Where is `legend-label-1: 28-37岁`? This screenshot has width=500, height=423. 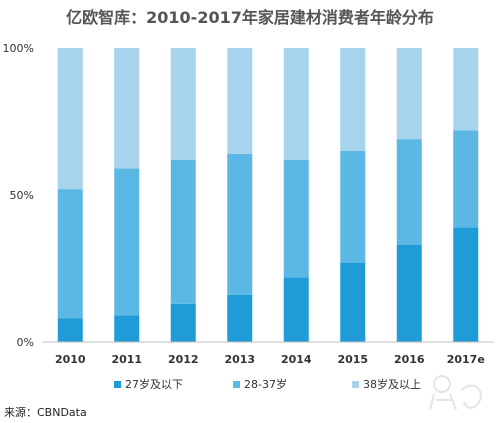
legend-label-1: 28-37岁 is located at coordinates (265, 384).